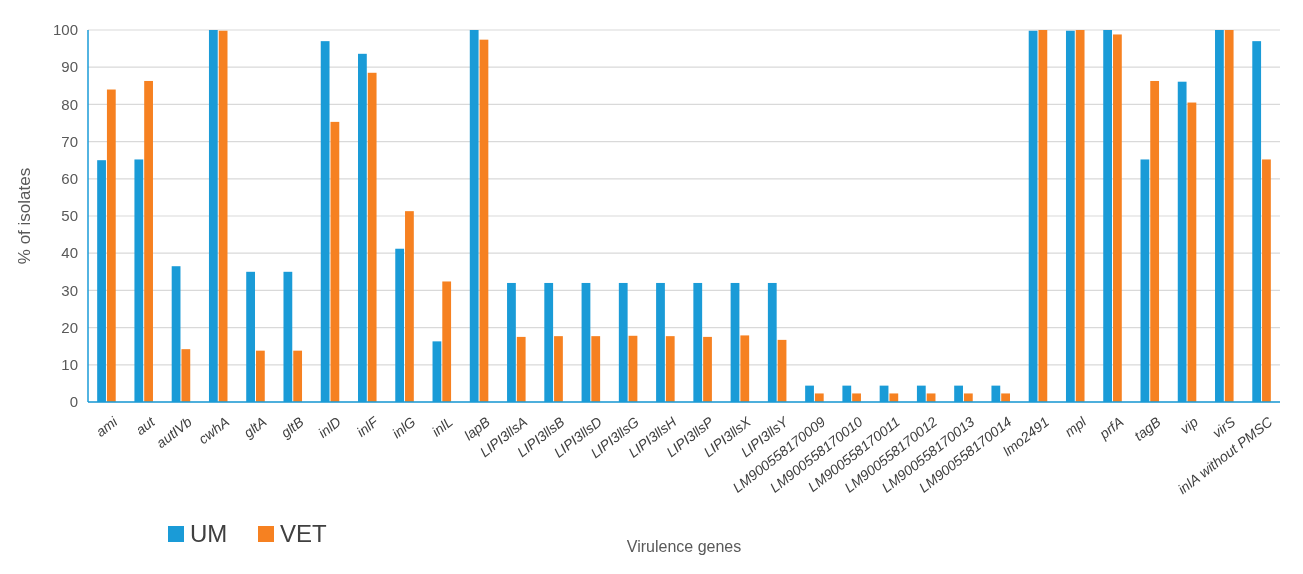 The image size is (1303, 574). Describe the element at coordinates (442, 426) in the screenshot. I see `x-tick-label: inlL` at that location.